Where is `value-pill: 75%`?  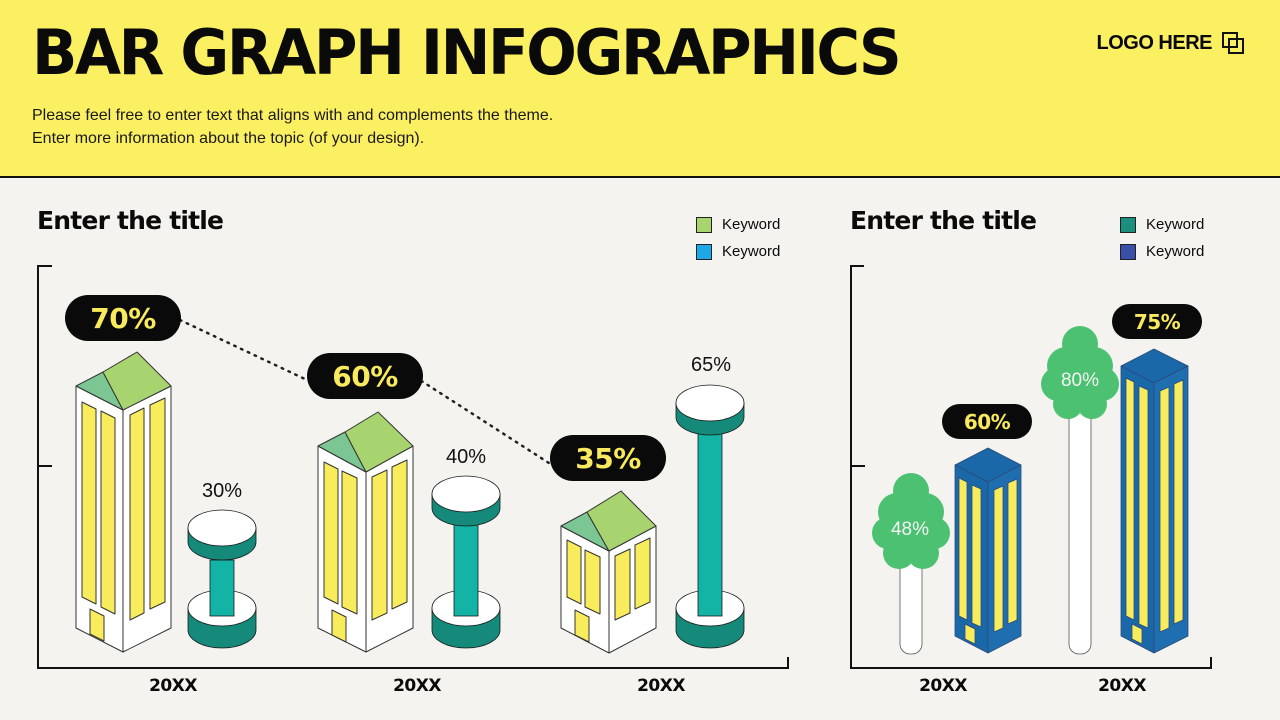
value-pill: 75% is located at coordinates (1157, 321).